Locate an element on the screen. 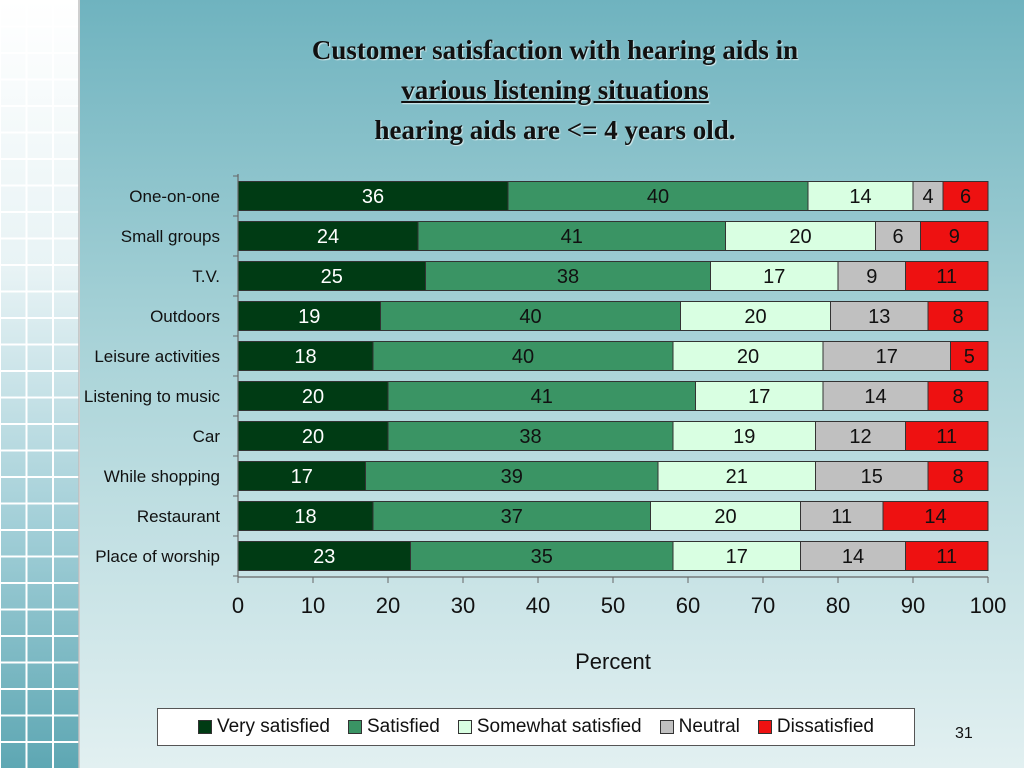 The height and width of the screenshot is (768, 1024). category-label: T.V. is located at coordinates (206, 276).